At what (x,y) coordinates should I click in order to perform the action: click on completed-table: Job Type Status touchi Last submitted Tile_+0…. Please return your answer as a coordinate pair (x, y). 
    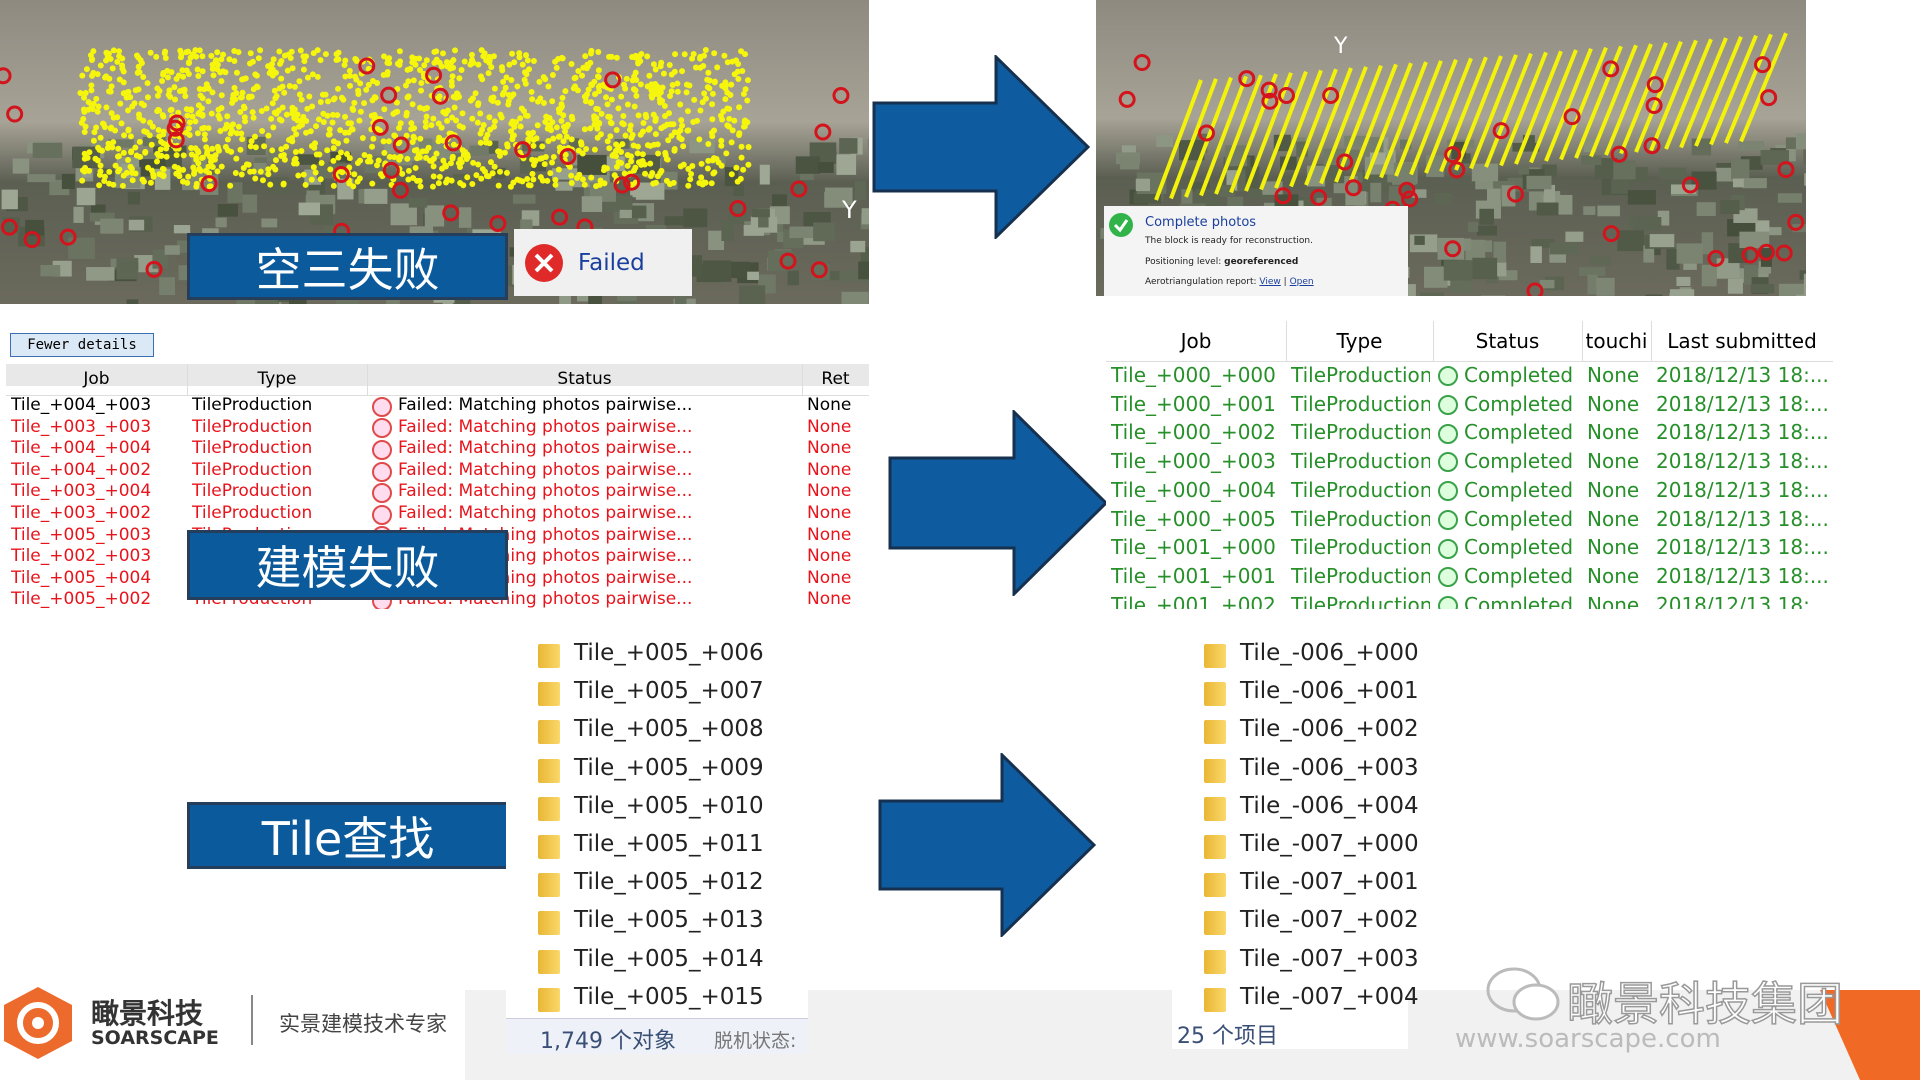
    Looking at the image, I should click on (1469, 465).